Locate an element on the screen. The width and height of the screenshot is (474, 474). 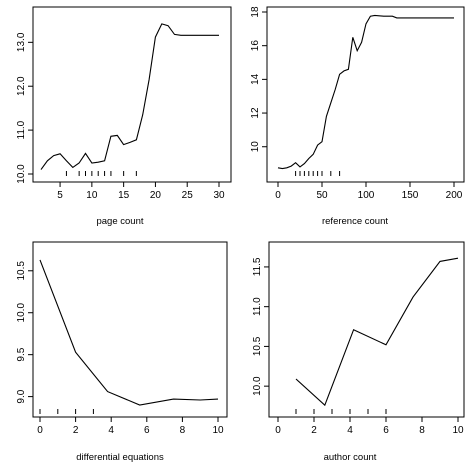
x-tick-label: 20 is located at coordinates (156, 195).